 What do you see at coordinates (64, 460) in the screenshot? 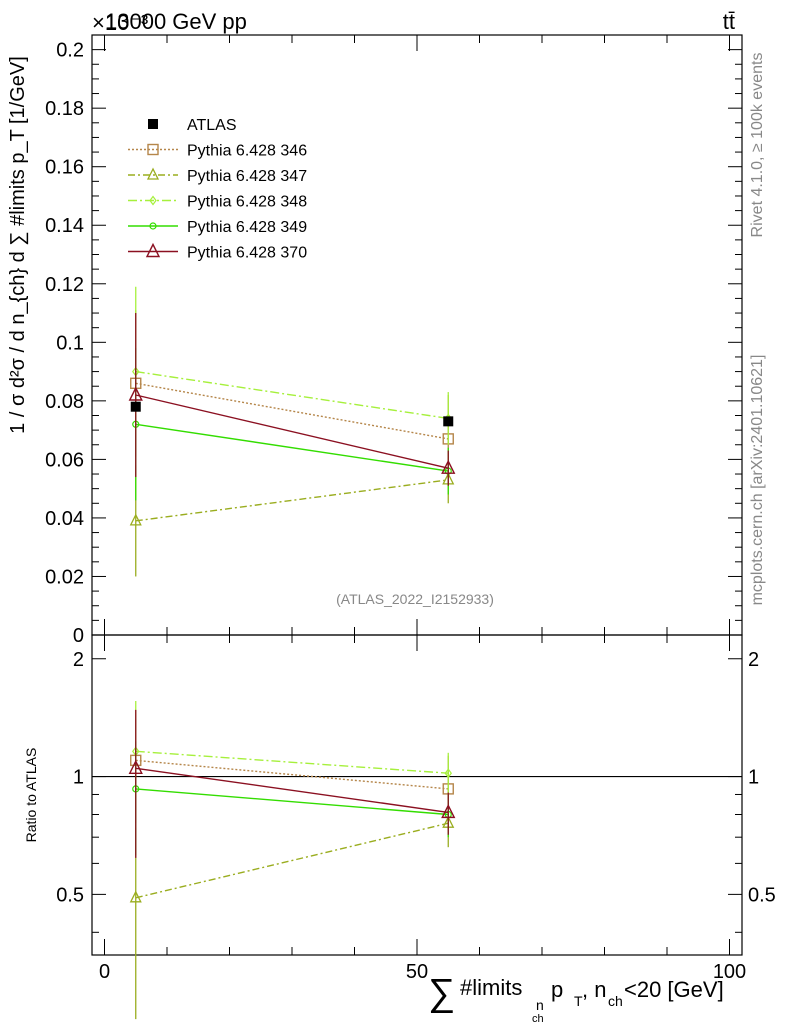
I see `y-tick-label: 0.06` at bounding box center [64, 460].